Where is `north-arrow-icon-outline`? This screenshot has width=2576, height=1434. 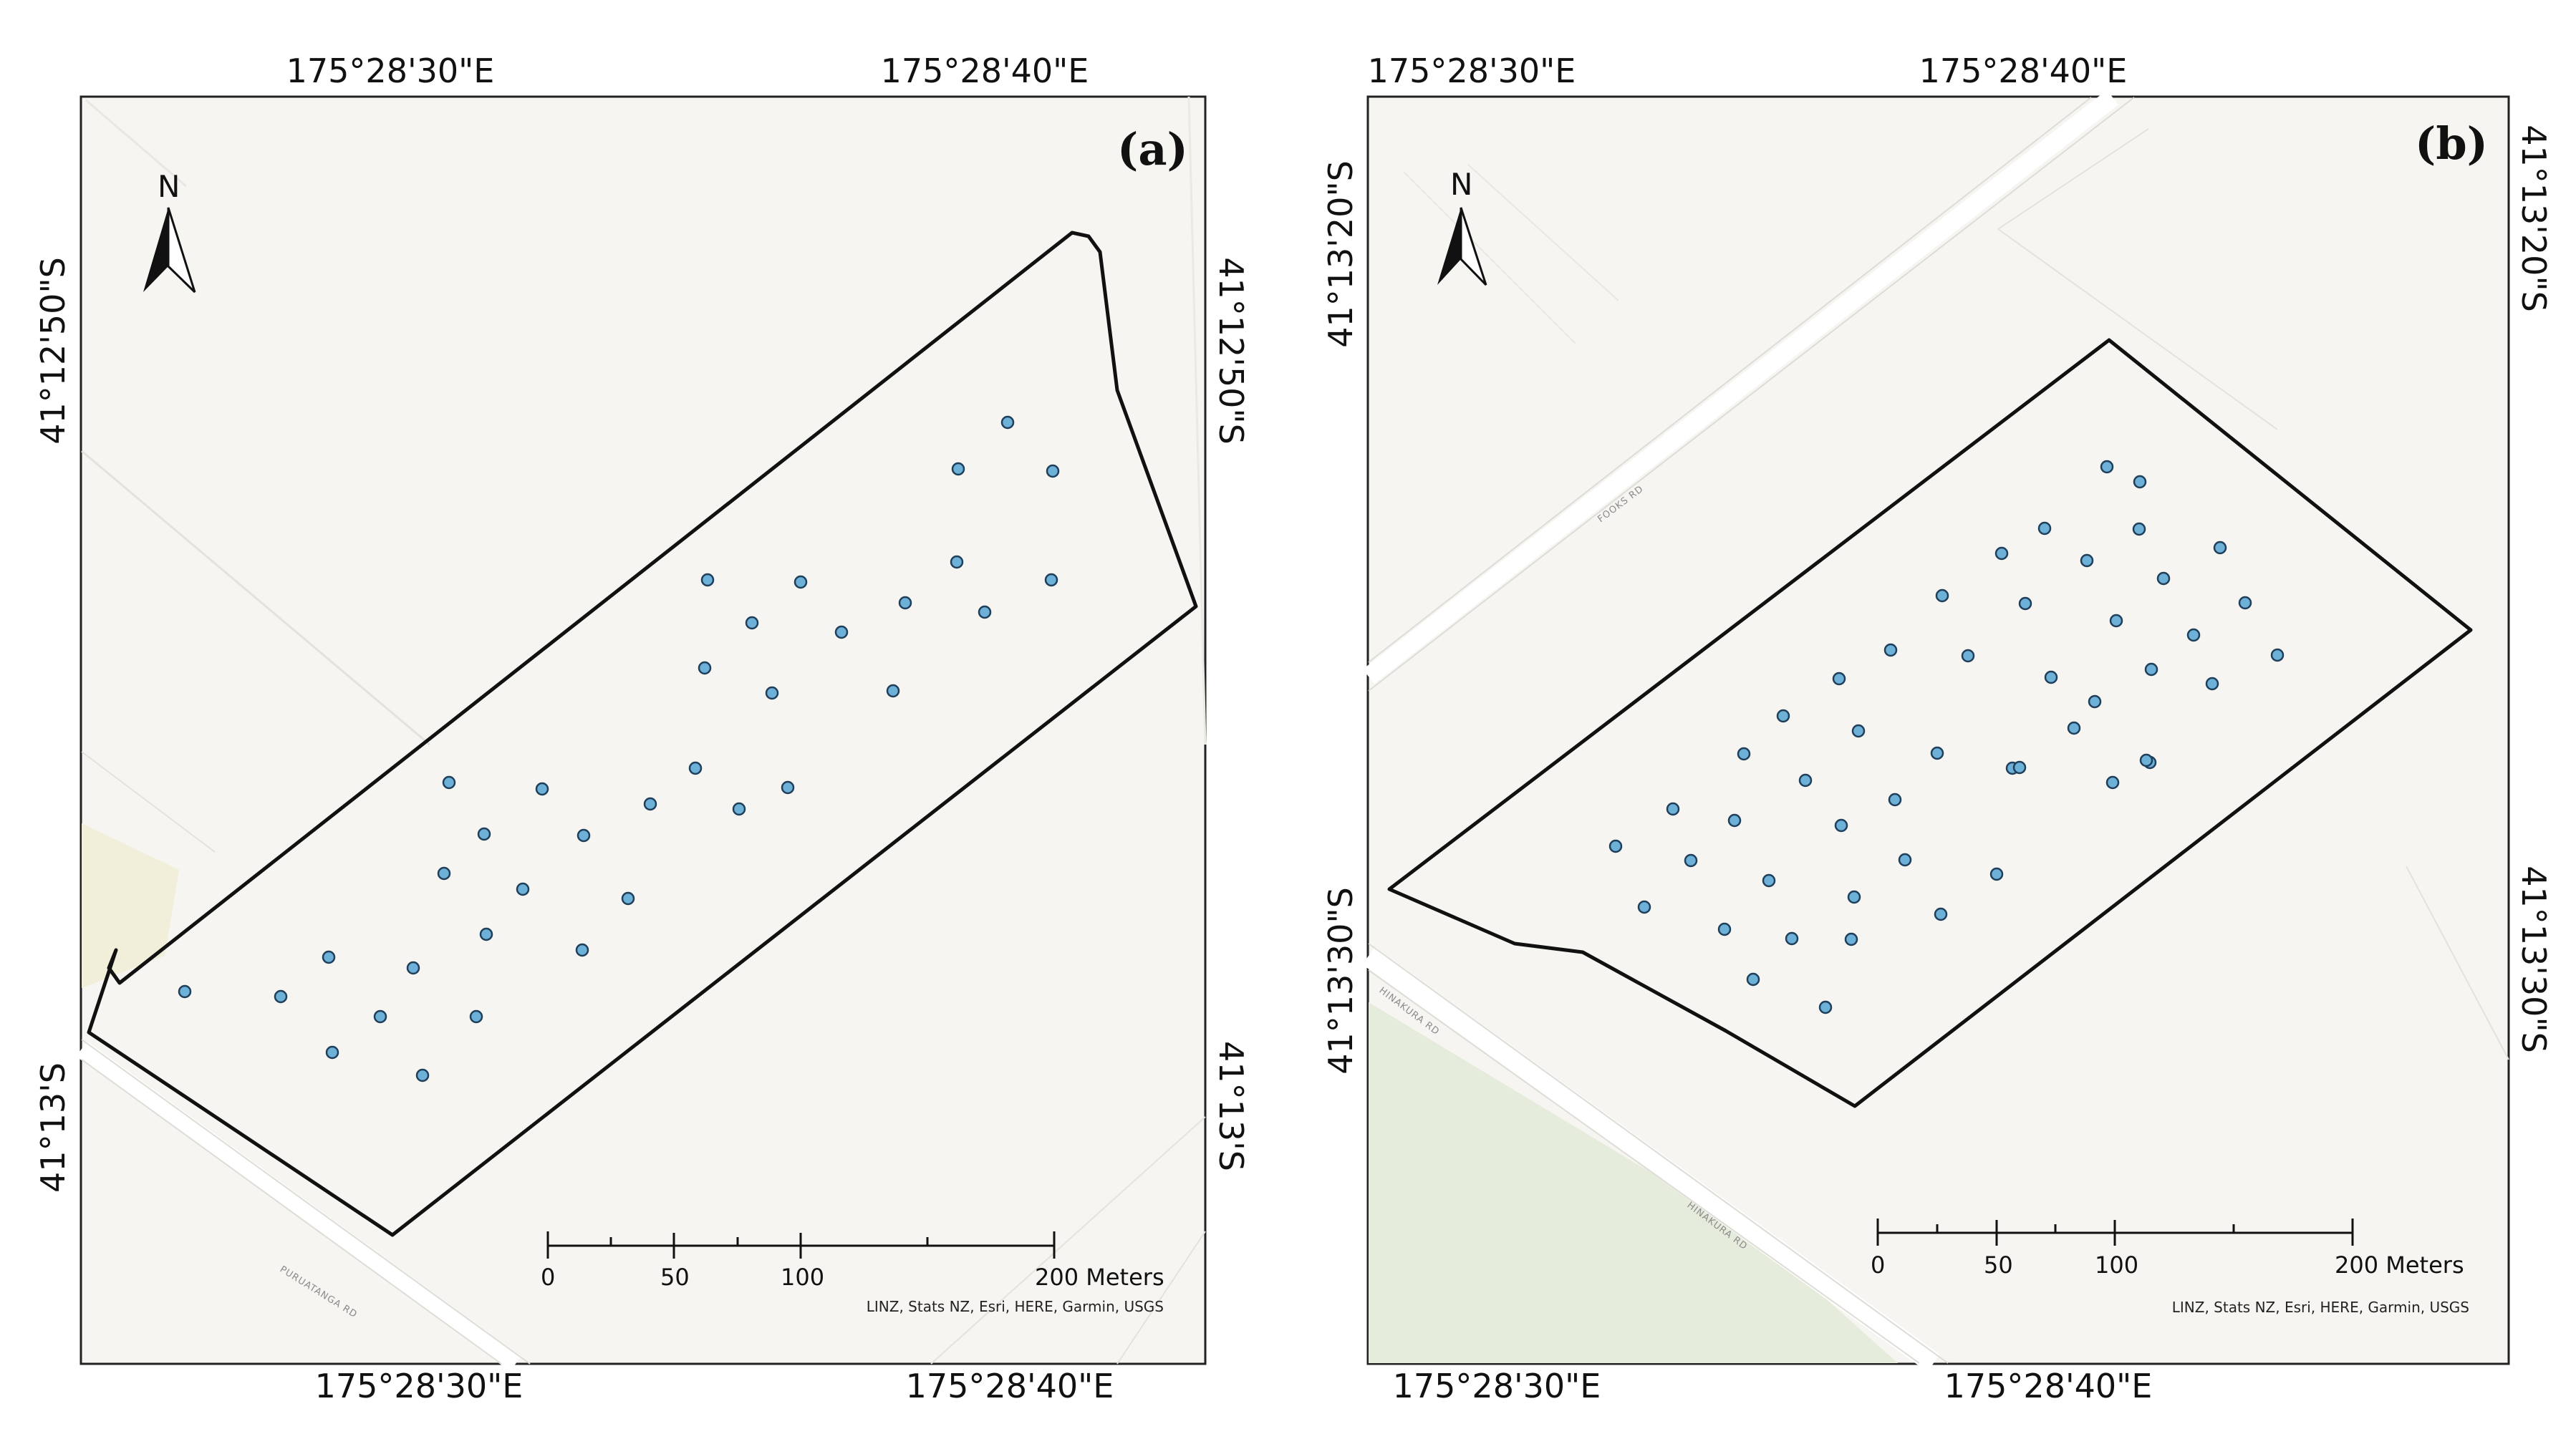 north-arrow-icon-outline is located at coordinates (181, 250).